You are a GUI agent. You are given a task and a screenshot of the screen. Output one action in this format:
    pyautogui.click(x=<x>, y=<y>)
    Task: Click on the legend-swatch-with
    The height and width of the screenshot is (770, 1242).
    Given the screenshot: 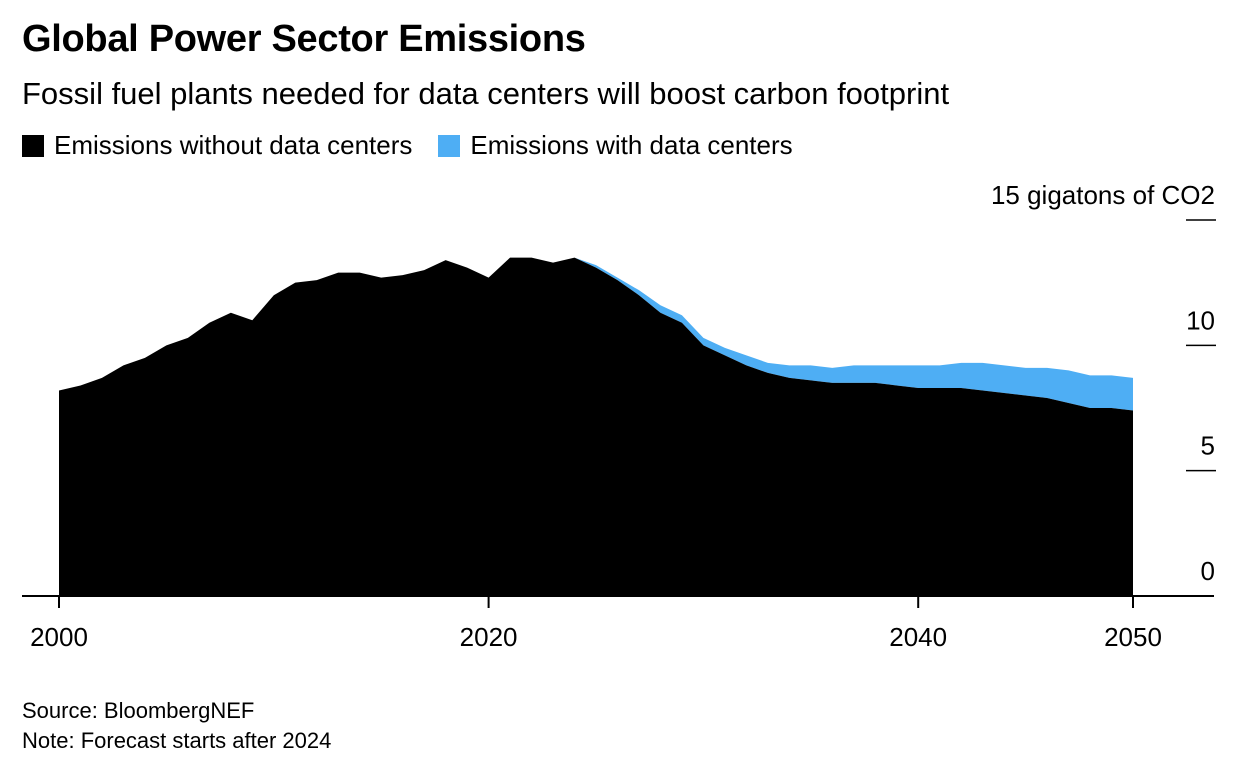 What is the action you would take?
    pyautogui.click(x=449, y=145)
    